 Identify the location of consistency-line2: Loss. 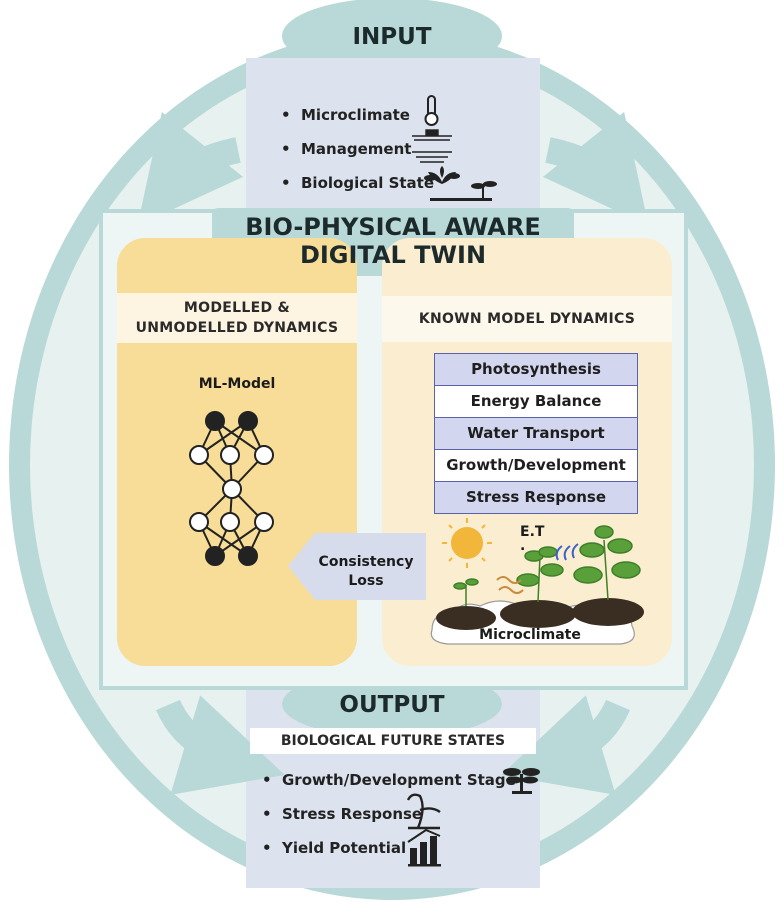
(366, 581).